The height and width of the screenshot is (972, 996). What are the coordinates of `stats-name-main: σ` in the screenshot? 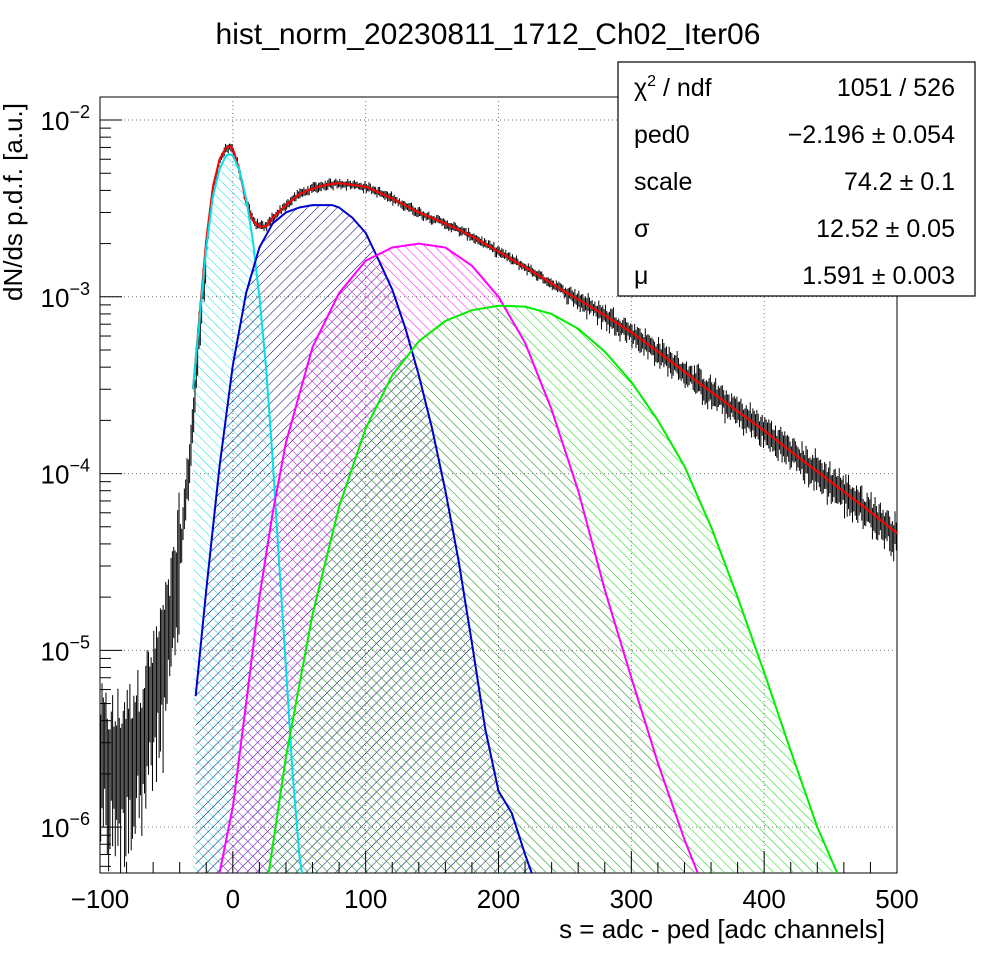 It's located at (642, 229).